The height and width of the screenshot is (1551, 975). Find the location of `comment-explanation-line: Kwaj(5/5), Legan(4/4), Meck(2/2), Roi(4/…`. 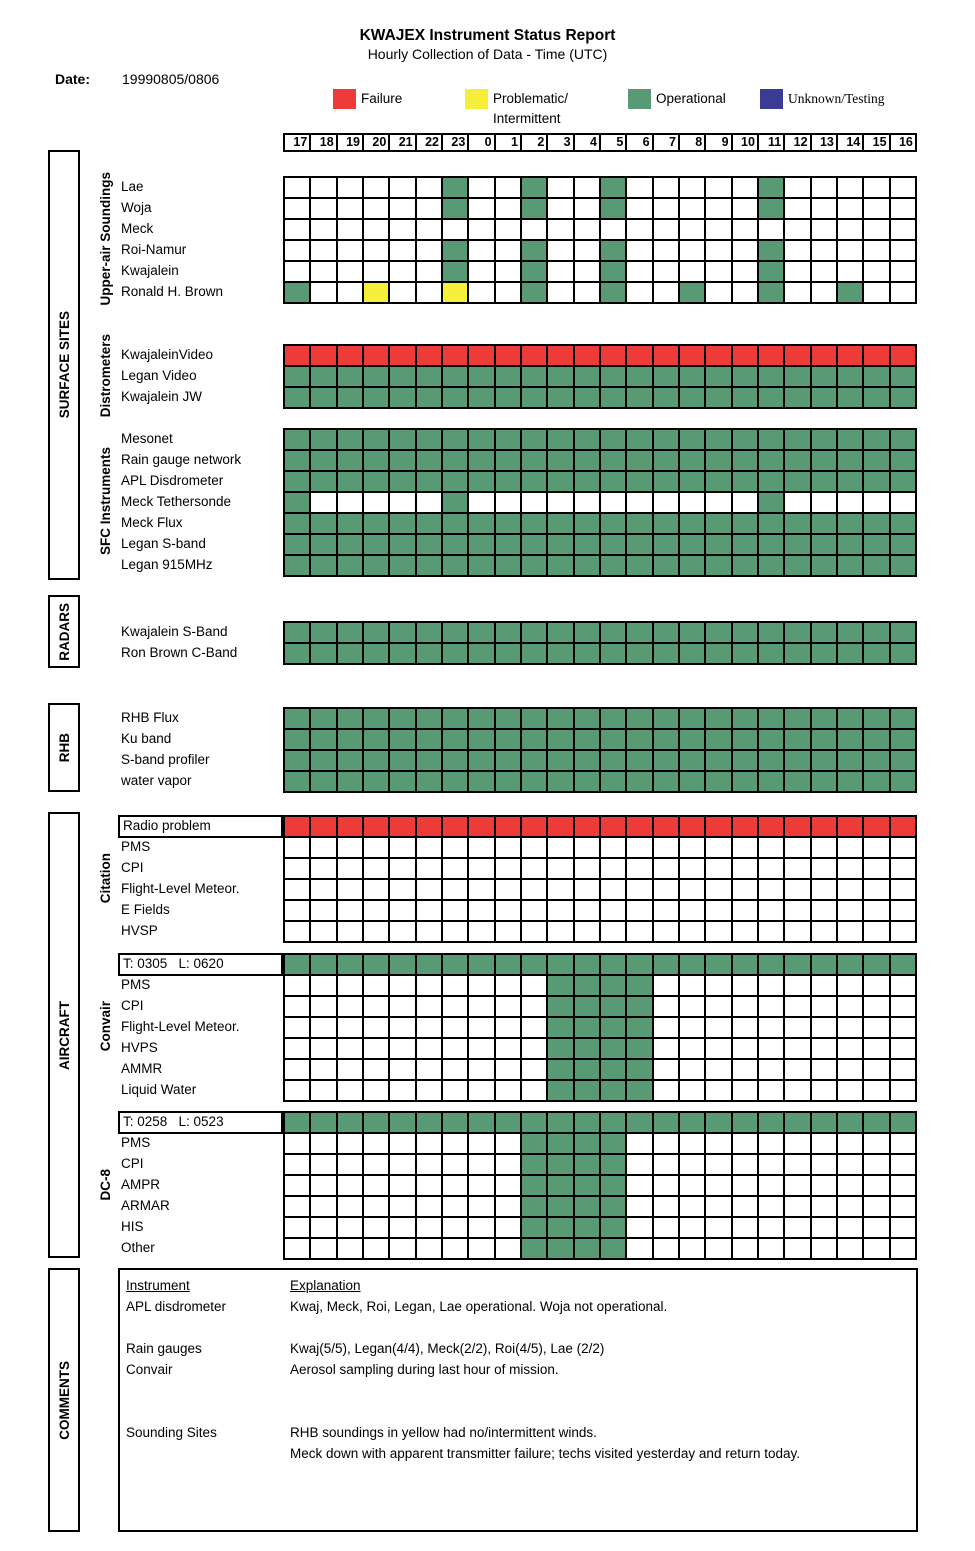

comment-explanation-line: Kwaj(5/5), Legan(4/4), Meck(2/2), Roi(4/… is located at coordinates (447, 1348).